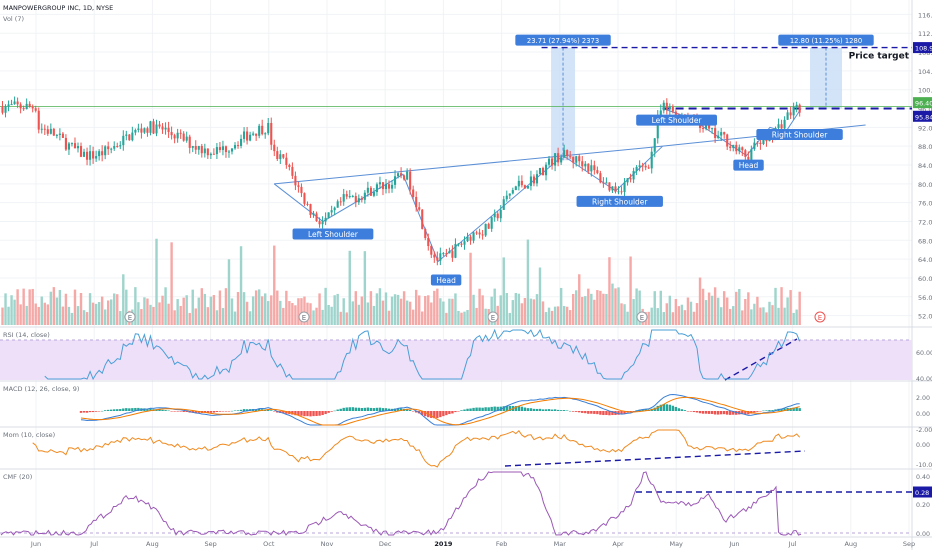 Image resolution: width=932 pixels, height=554 pixels. Describe the element at coordinates (748, 165) in the screenshot. I see `label-head-2-bg` at that location.